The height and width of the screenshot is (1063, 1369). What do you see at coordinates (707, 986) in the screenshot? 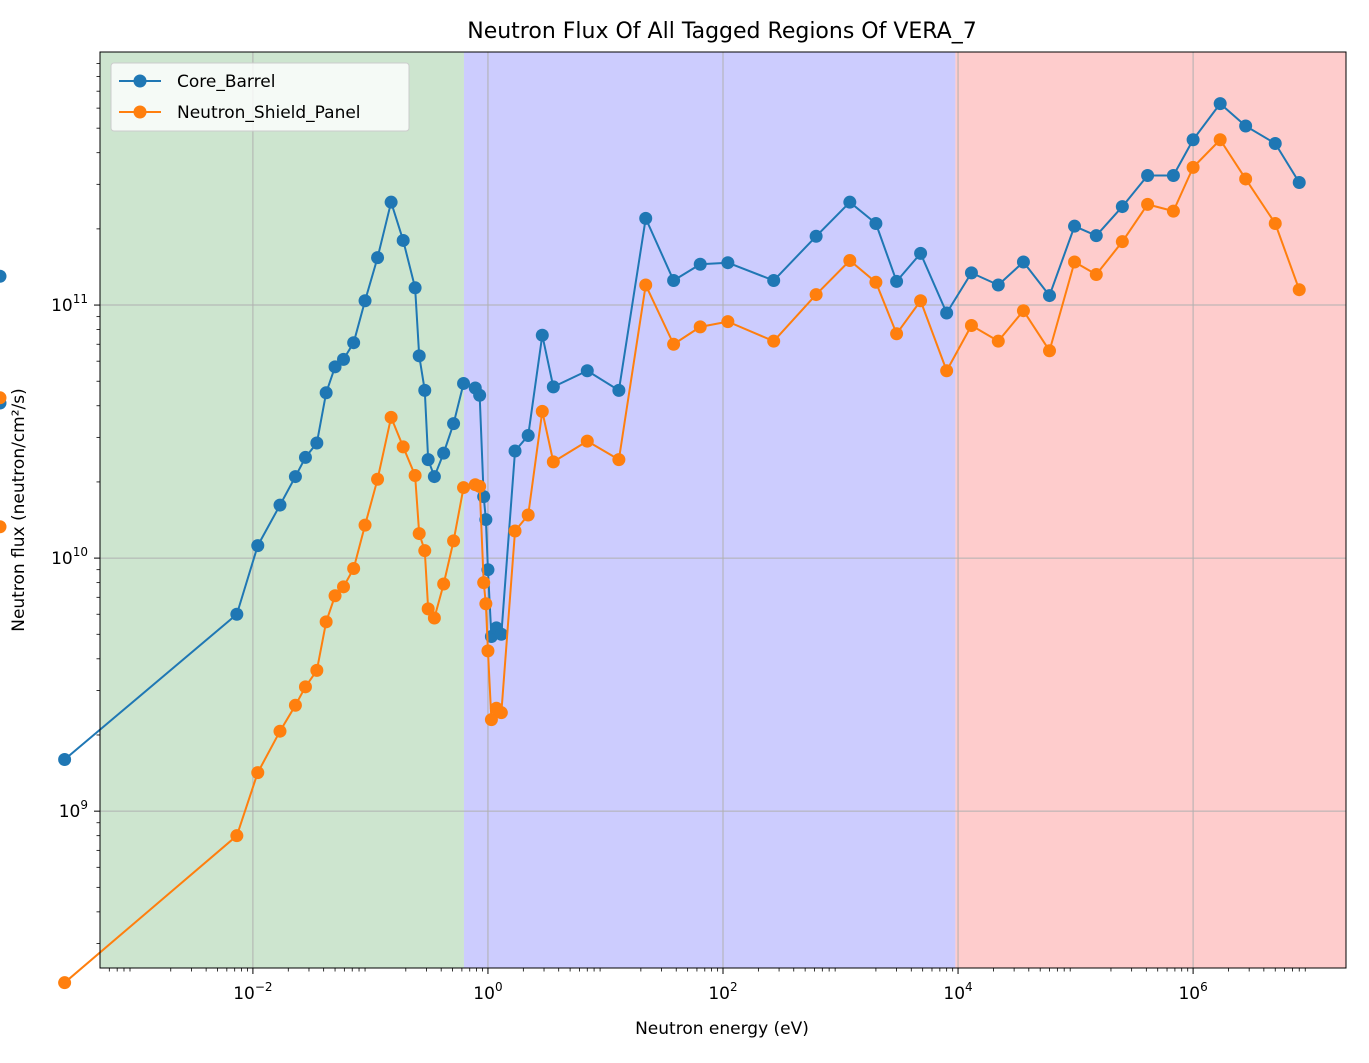
I see `x-axis-ticks: 10⁻² 10⁰ 10² 10⁴ 10⁶` at bounding box center [707, 986].